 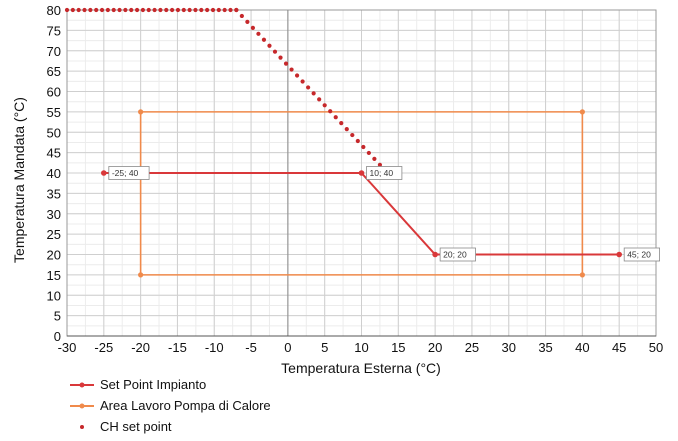 What do you see at coordinates (54, 132) in the screenshot?
I see `y-tick-label: 50` at bounding box center [54, 132].